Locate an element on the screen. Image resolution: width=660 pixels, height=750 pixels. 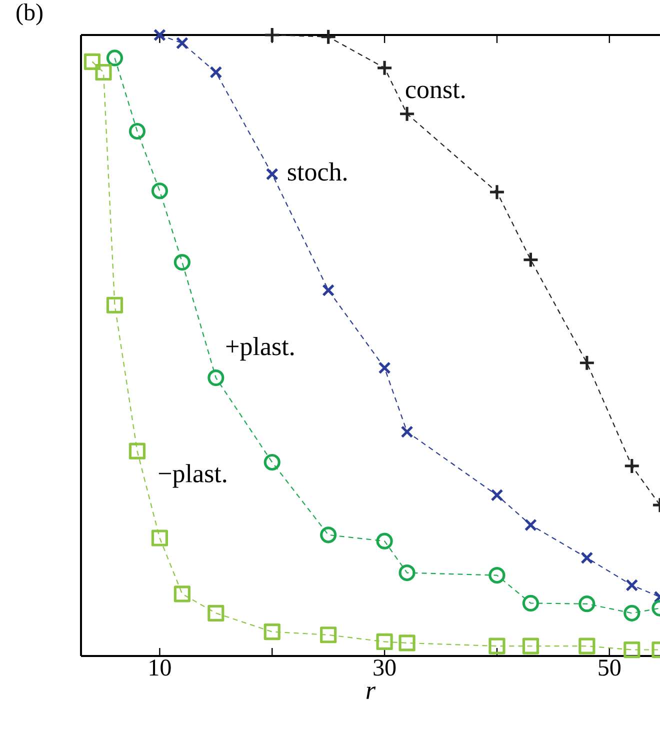
series-label: const. is located at coordinates (435, 90).